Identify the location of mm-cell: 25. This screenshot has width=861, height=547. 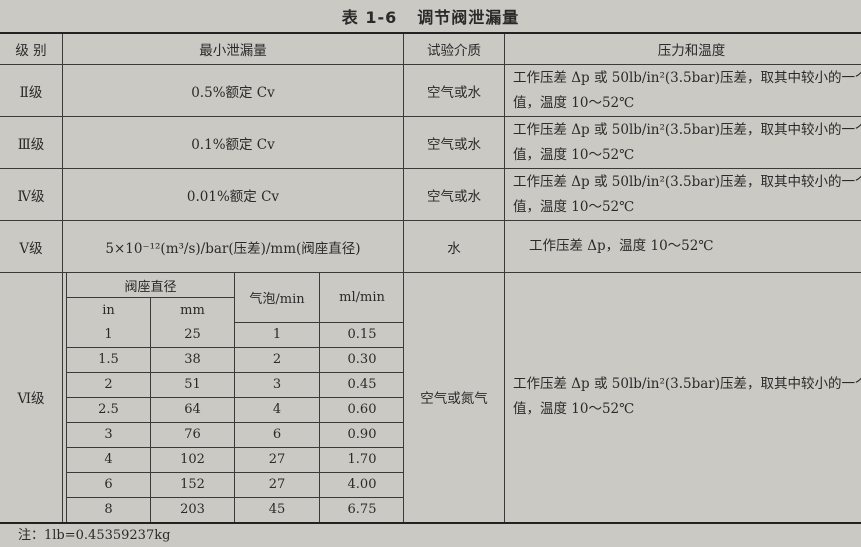
(192, 335).